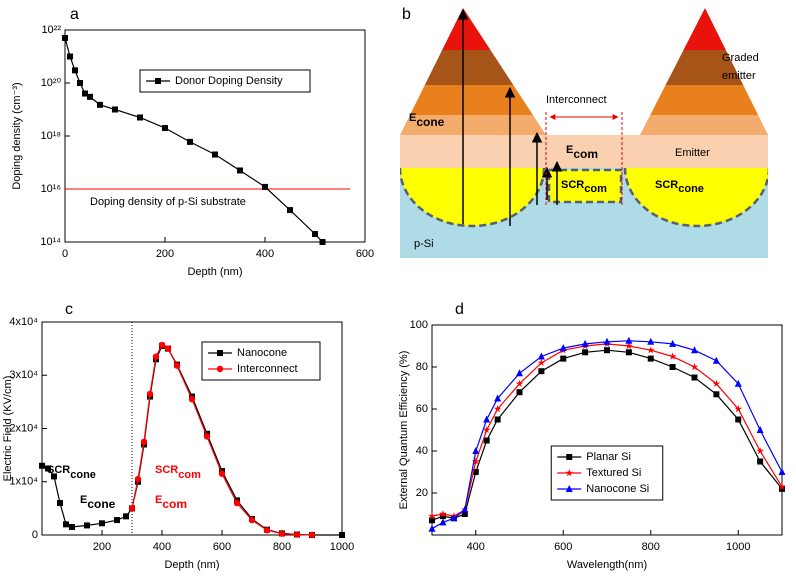 This screenshot has width=796, height=578. Describe the element at coordinates (162, 547) in the screenshot. I see `x-tick-label: 400` at that location.